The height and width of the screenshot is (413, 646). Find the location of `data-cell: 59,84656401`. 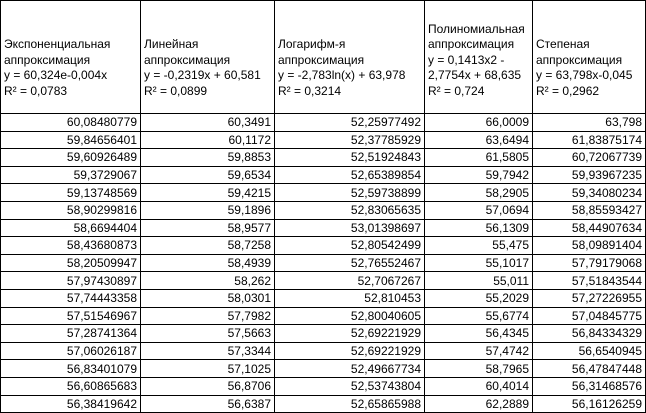

data-cell: 59,84656401 is located at coordinates (70, 140).